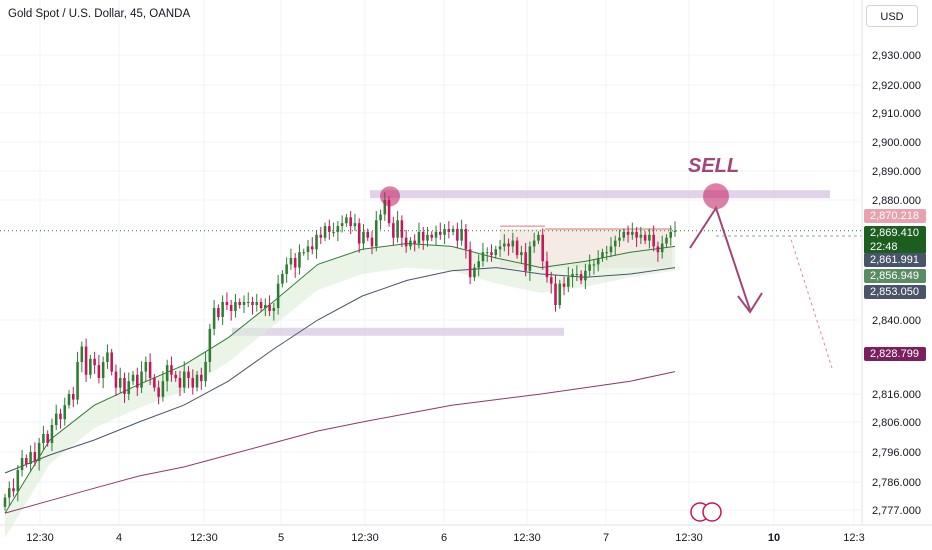 Image resolution: width=932 pixels, height=550 pixels. What do you see at coordinates (896, 395) in the screenshot?
I see `price-tick-label: 2,816.000` at bounding box center [896, 395].